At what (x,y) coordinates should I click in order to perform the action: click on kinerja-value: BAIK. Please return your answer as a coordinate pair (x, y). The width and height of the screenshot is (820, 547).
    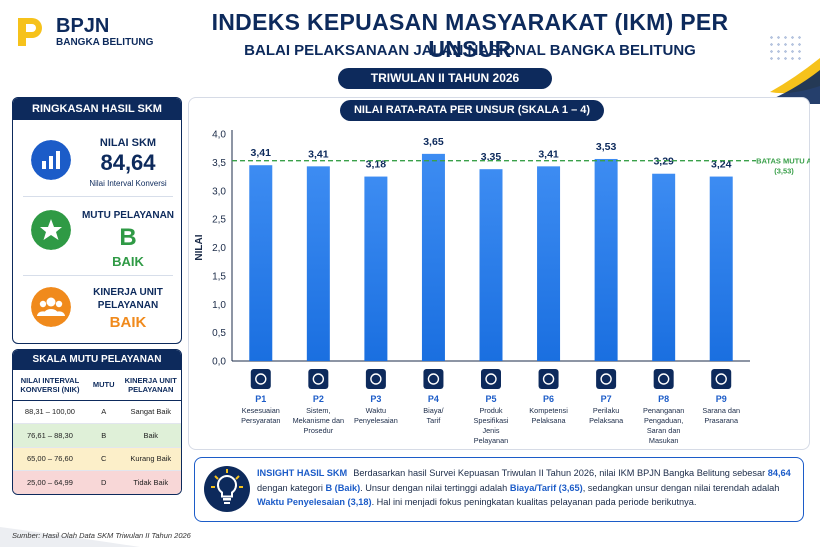
    Looking at the image, I should click on (128, 322).